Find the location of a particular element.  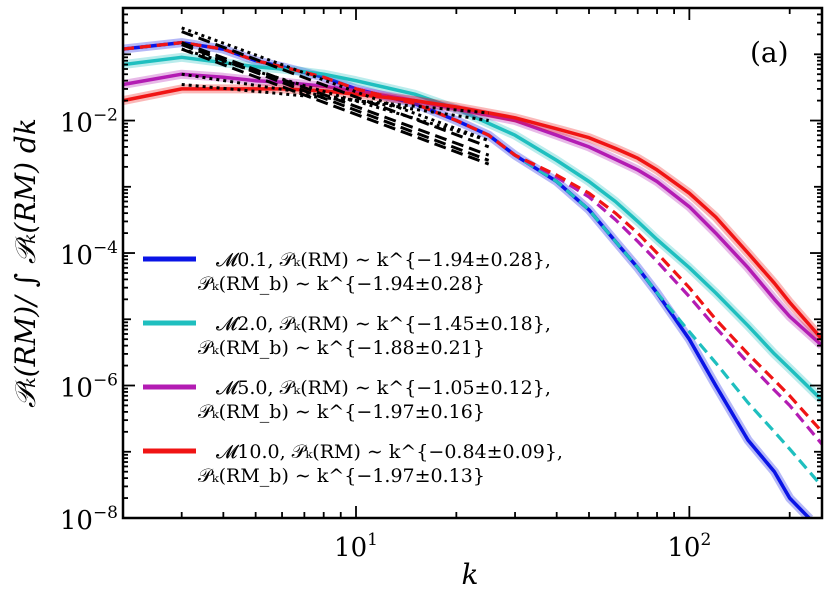

legend-sublabel-3: 𝒫ₖ(RM_b) ∼ k^{−1.97±0.13} is located at coordinates (341, 476).